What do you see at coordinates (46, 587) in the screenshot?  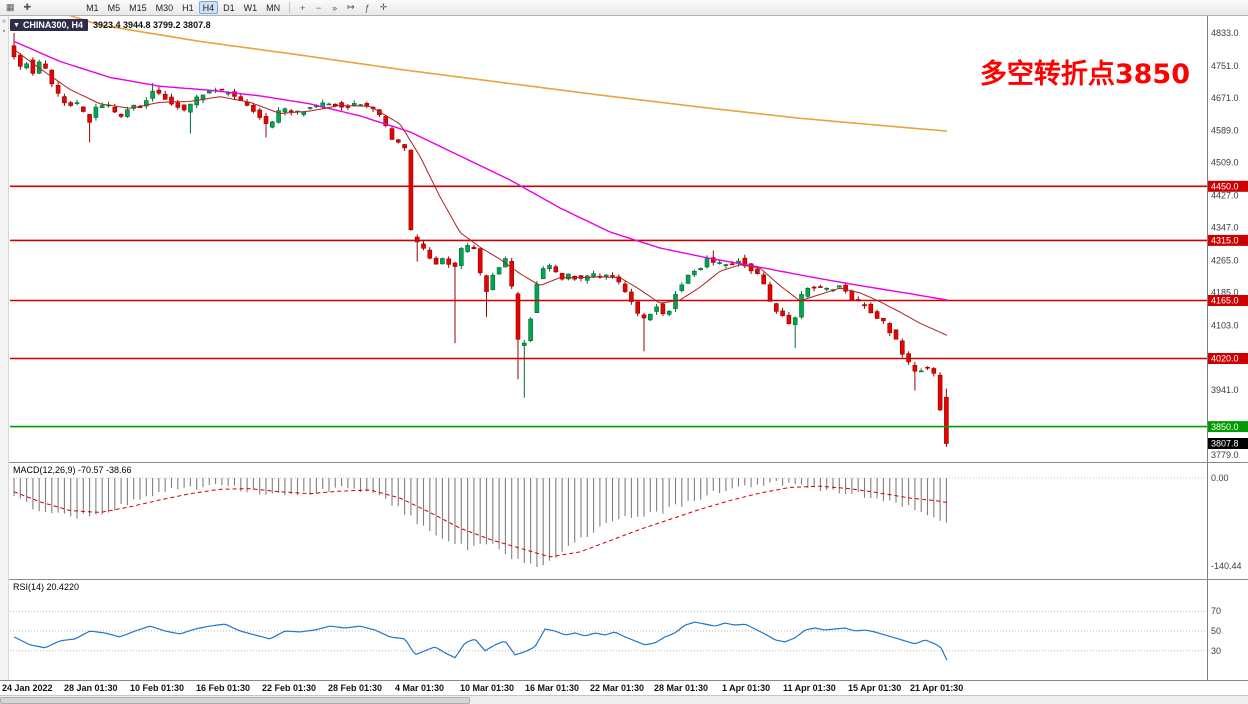 I see `rsi-label: RSI(14) 20.4220` at bounding box center [46, 587].